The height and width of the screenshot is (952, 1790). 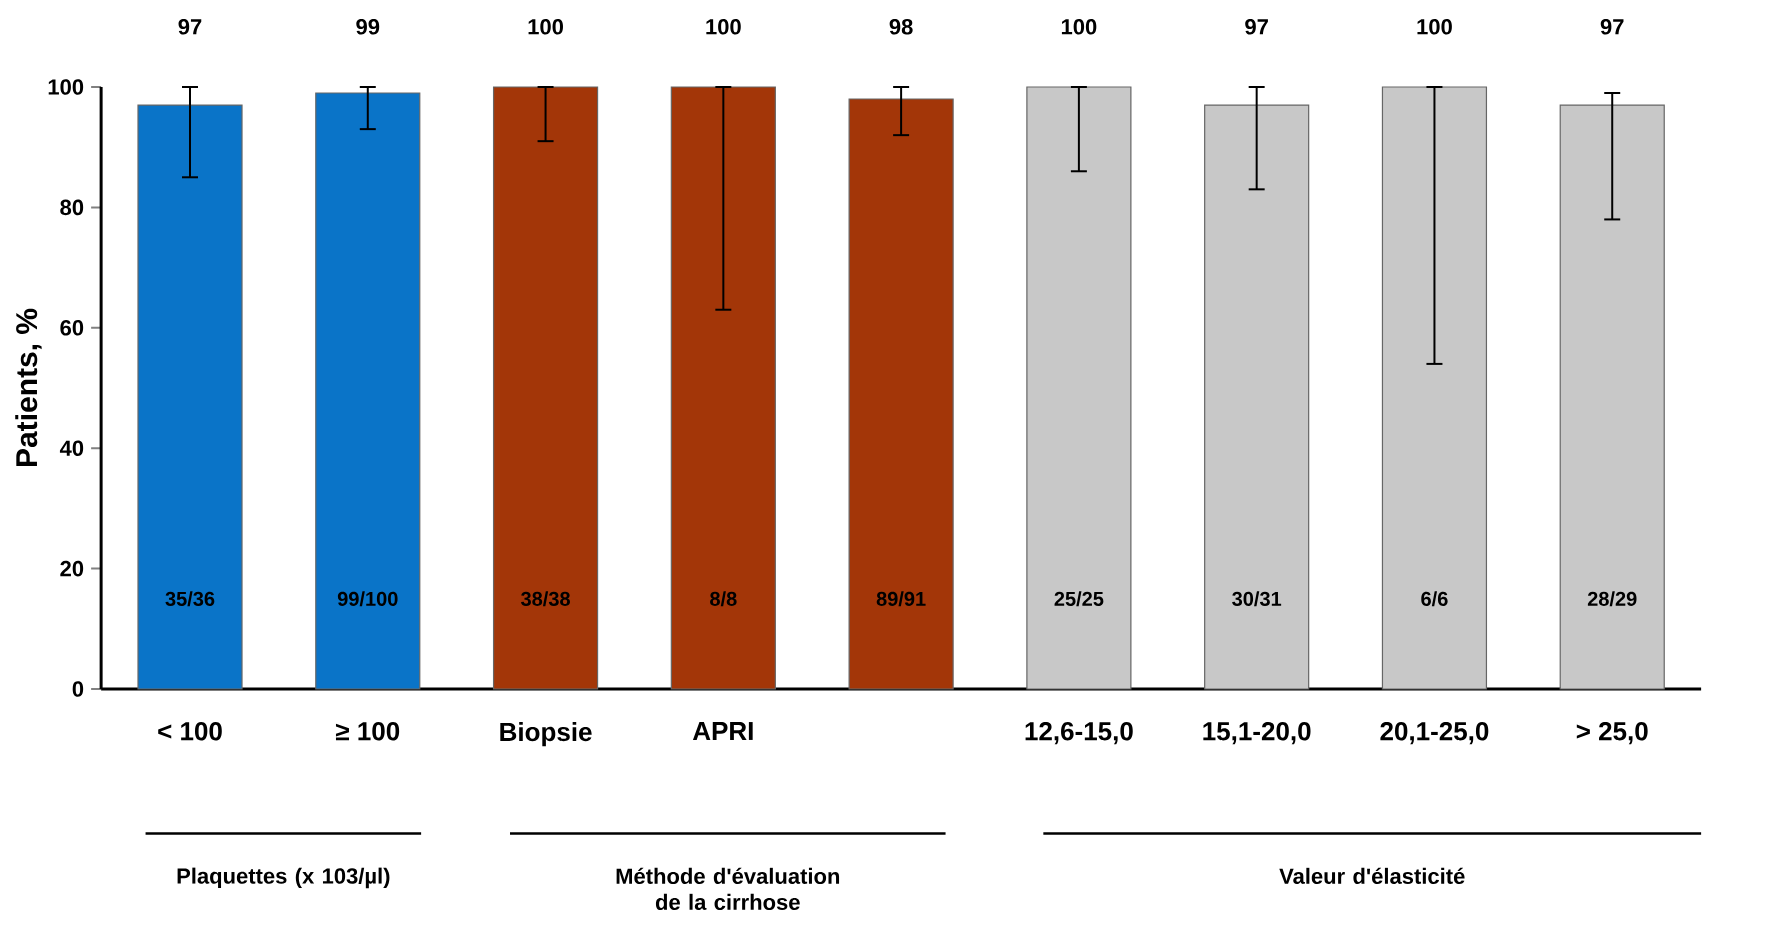 I want to click on text: Méthode d'évaluation de la cirrhose, so click(x=728, y=888).